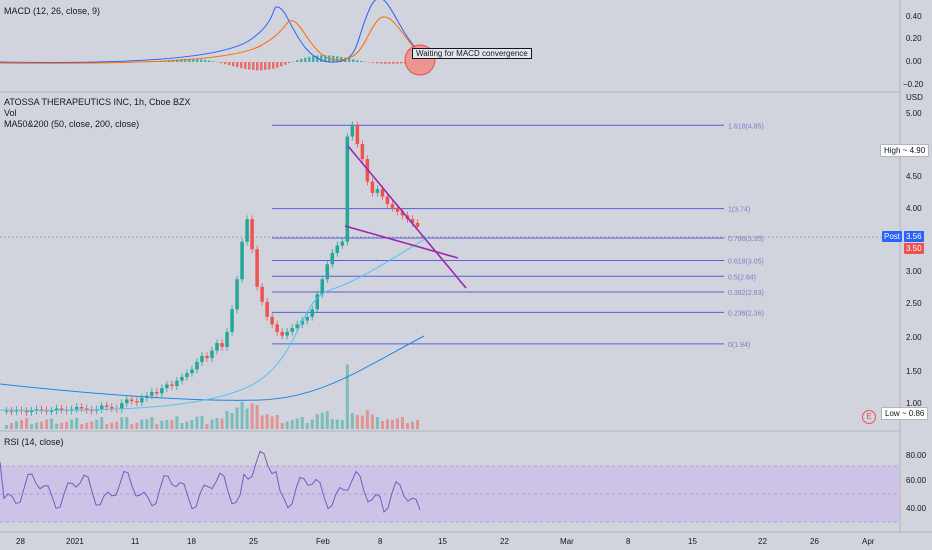  What do you see at coordinates (20, 541) in the screenshot?
I see `time-axis-label: 28` at bounding box center [20, 541].